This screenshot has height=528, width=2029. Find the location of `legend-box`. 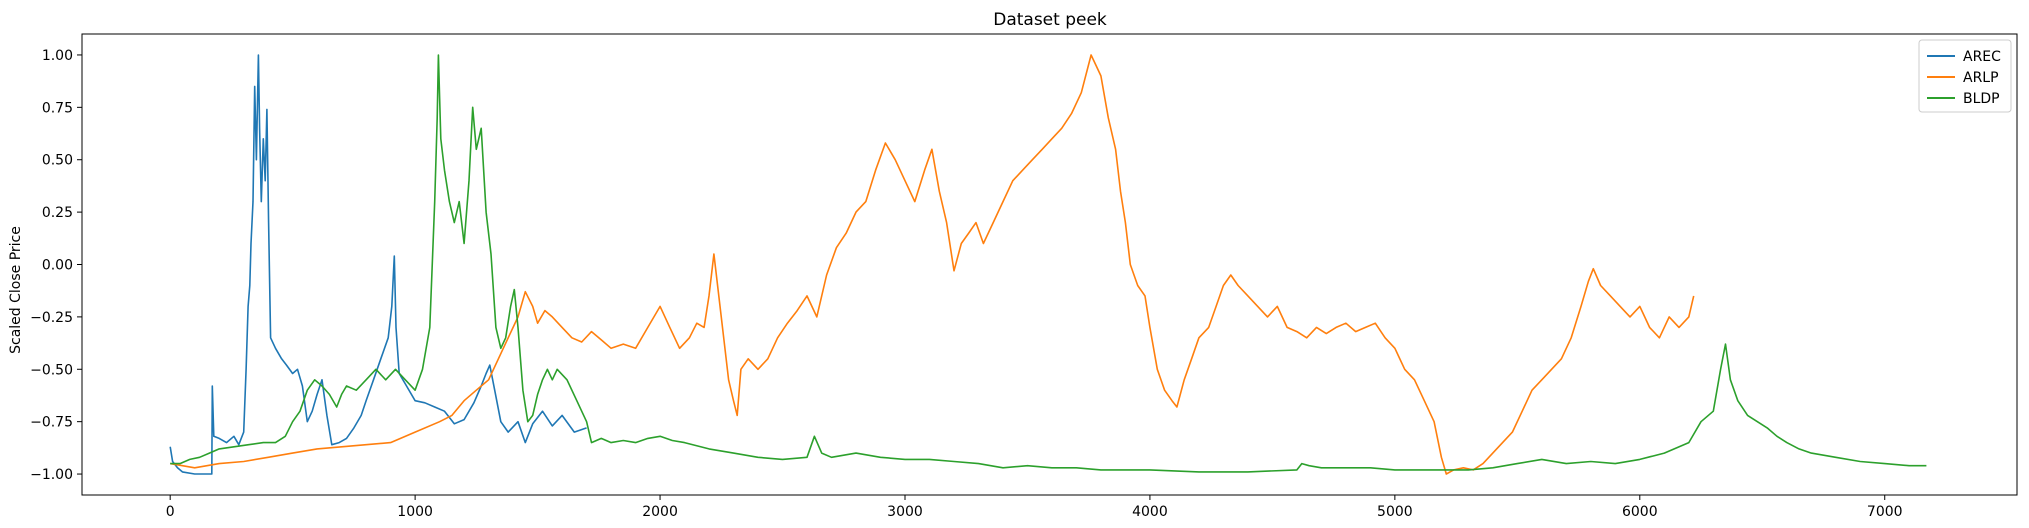

legend-box is located at coordinates (1965, 76).